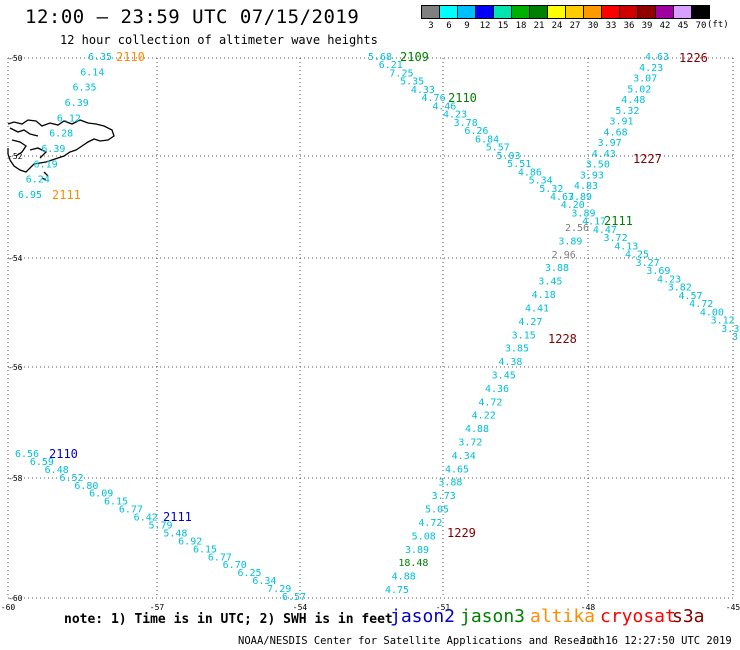  I want to click on legend-label: 27, so click(575, 26).